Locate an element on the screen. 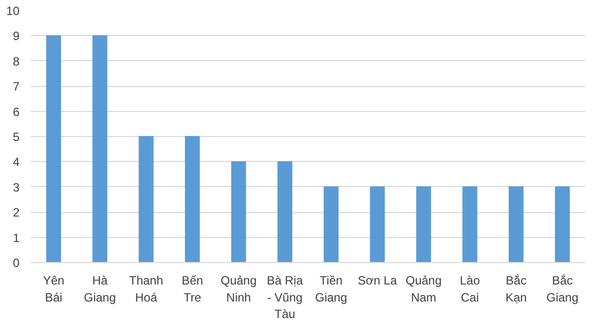 The height and width of the screenshot is (324, 600). x-tick-label: Bà Rịa - Vũng Tàu is located at coordinates (285, 298).